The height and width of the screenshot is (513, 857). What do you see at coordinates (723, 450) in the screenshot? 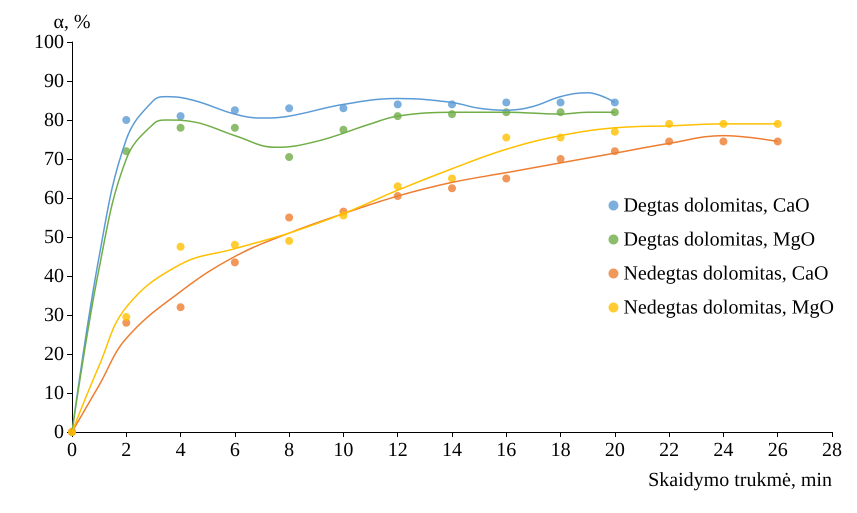
I see `x-tick-label: 24` at bounding box center [723, 450].